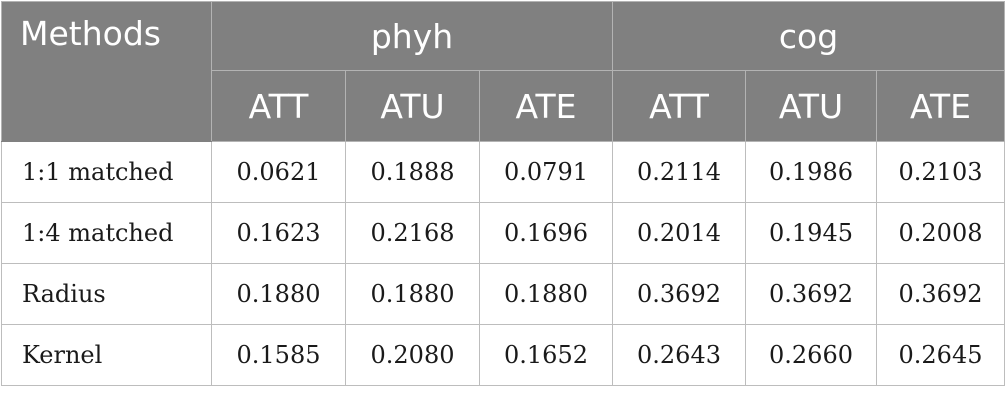  Describe the element at coordinates (278, 106) in the screenshot. I see `subcolumn-header-phyh-att: ATT` at that location.